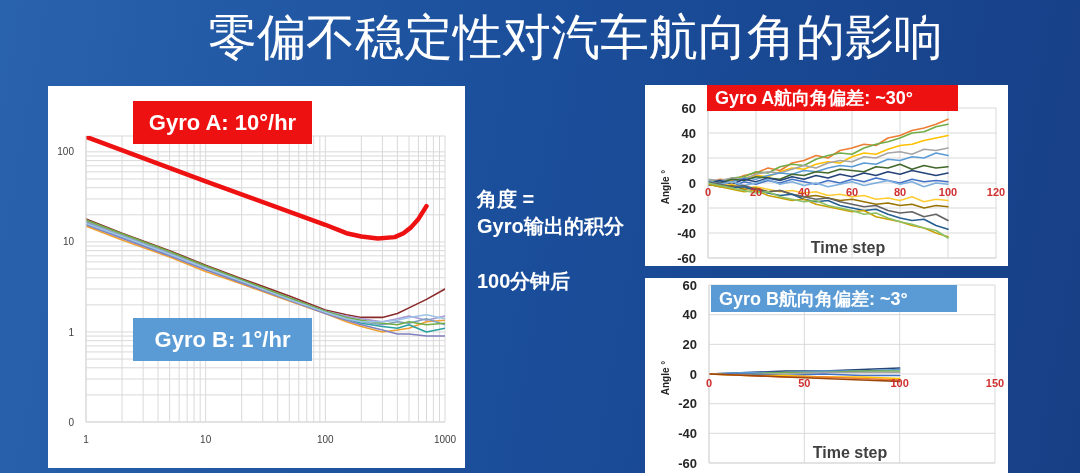 This screenshot has width=1080, height=473. Describe the element at coordinates (996, 191) in the screenshot. I see `x-tick-label: 120` at that location.